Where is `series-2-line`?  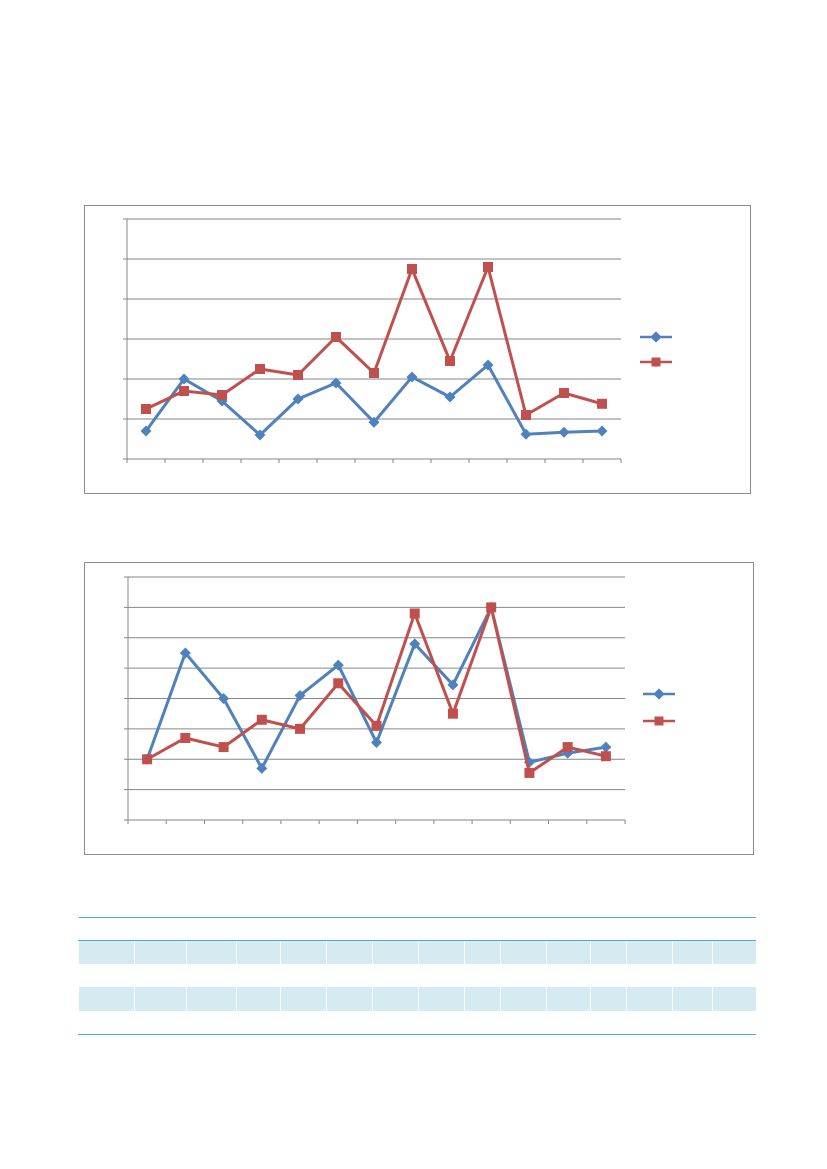
series-2-line is located at coordinates (374, 341).